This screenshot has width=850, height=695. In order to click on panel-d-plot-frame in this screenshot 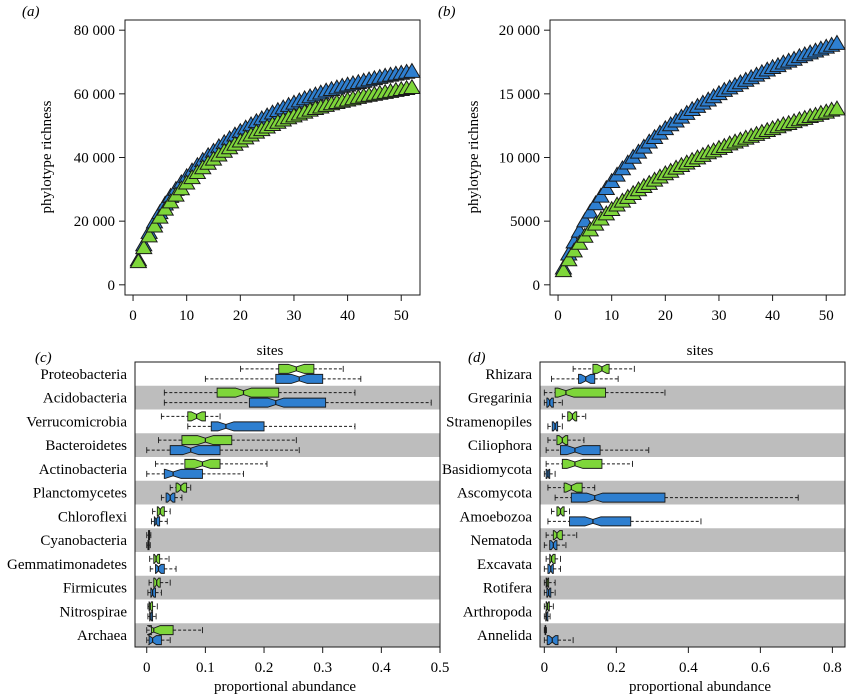, I will do `click(692, 504)`.